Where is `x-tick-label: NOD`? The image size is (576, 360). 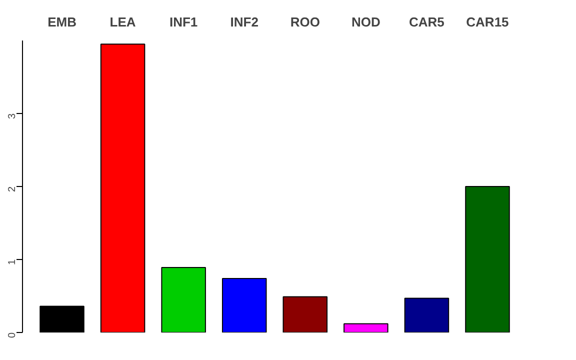 x-tick-label: NOD is located at coordinates (365, 22).